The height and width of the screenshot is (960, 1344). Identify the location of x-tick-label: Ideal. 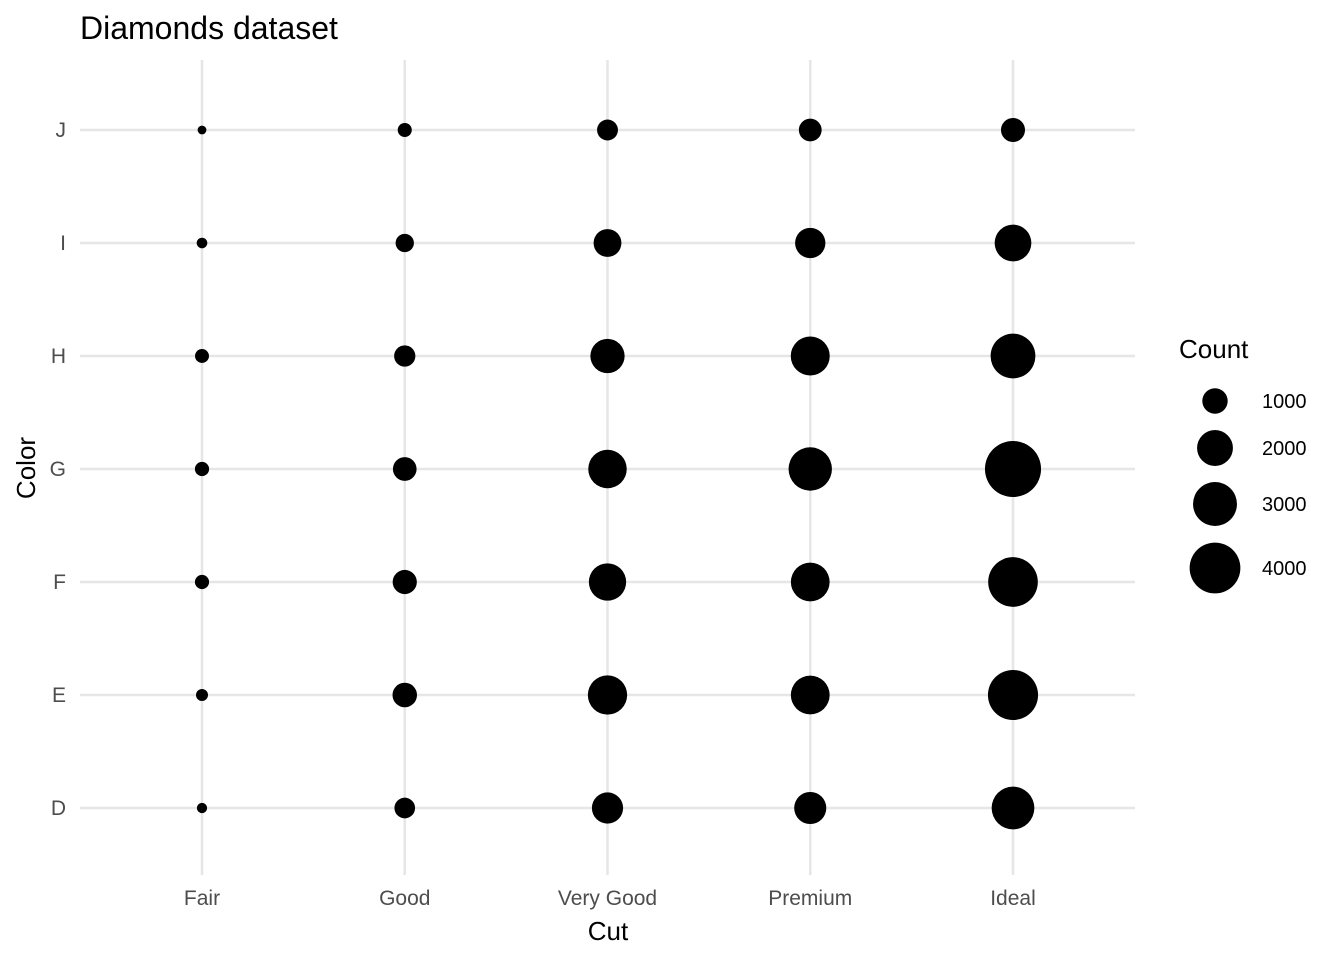
(1013, 898).